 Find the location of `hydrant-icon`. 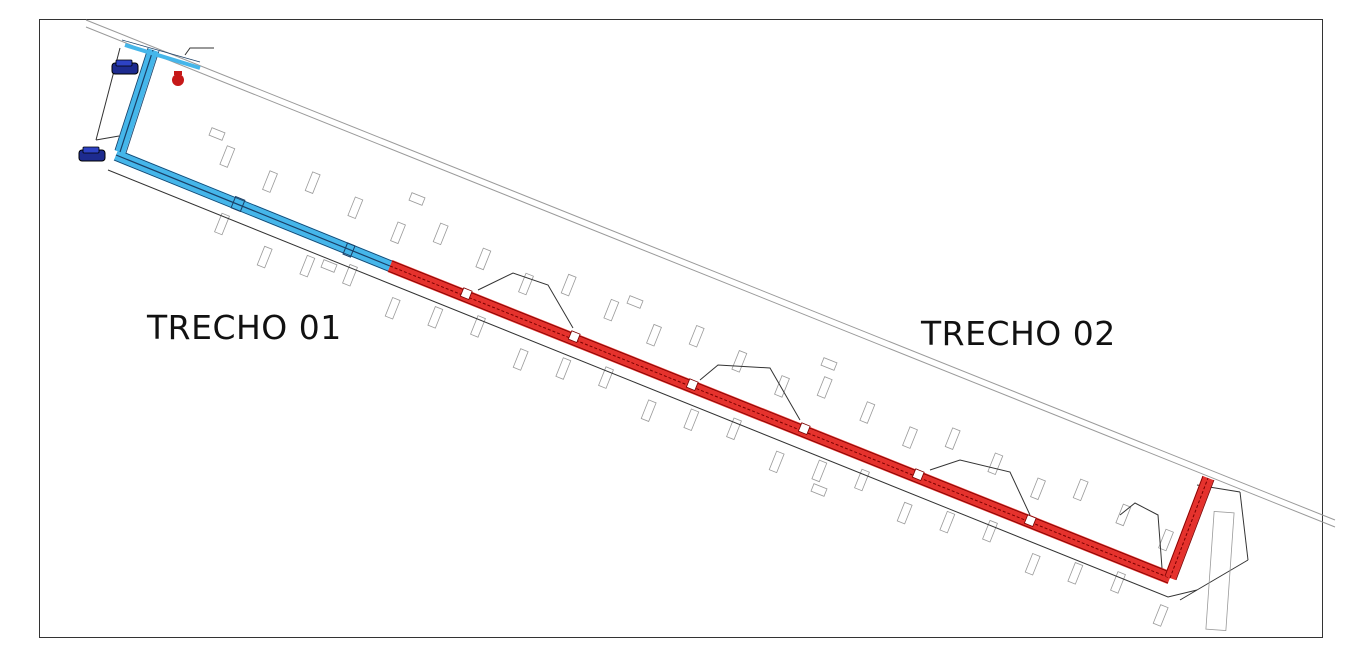

hydrant-icon is located at coordinates (178, 78).